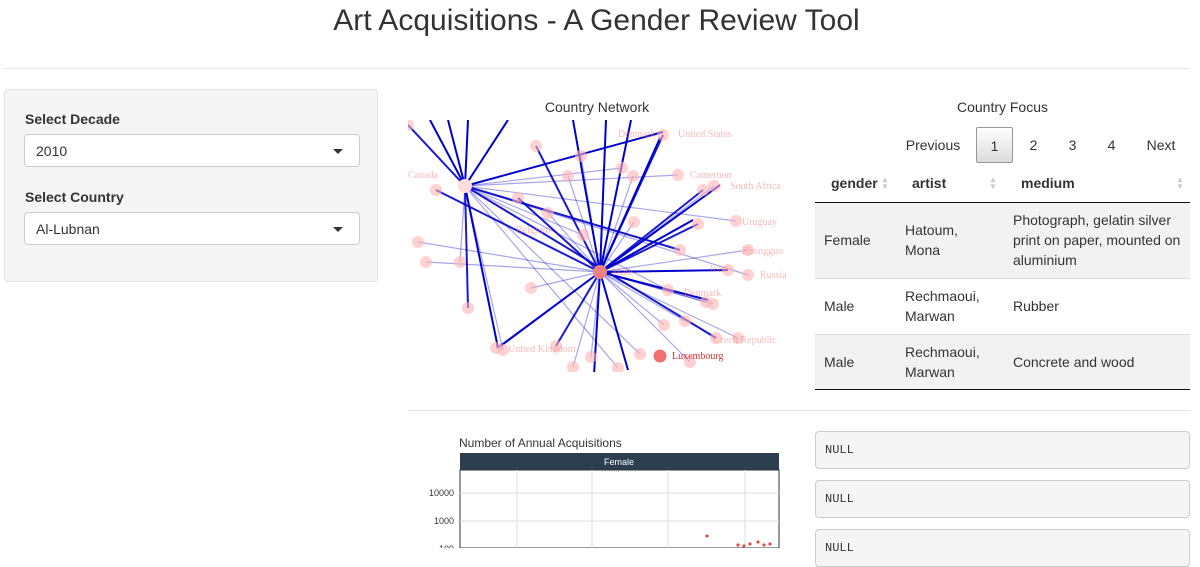 The width and height of the screenshot is (1200, 567). Describe the element at coordinates (533, 230) in the screenshot. I see `network-node-label: Belgium` at that location.